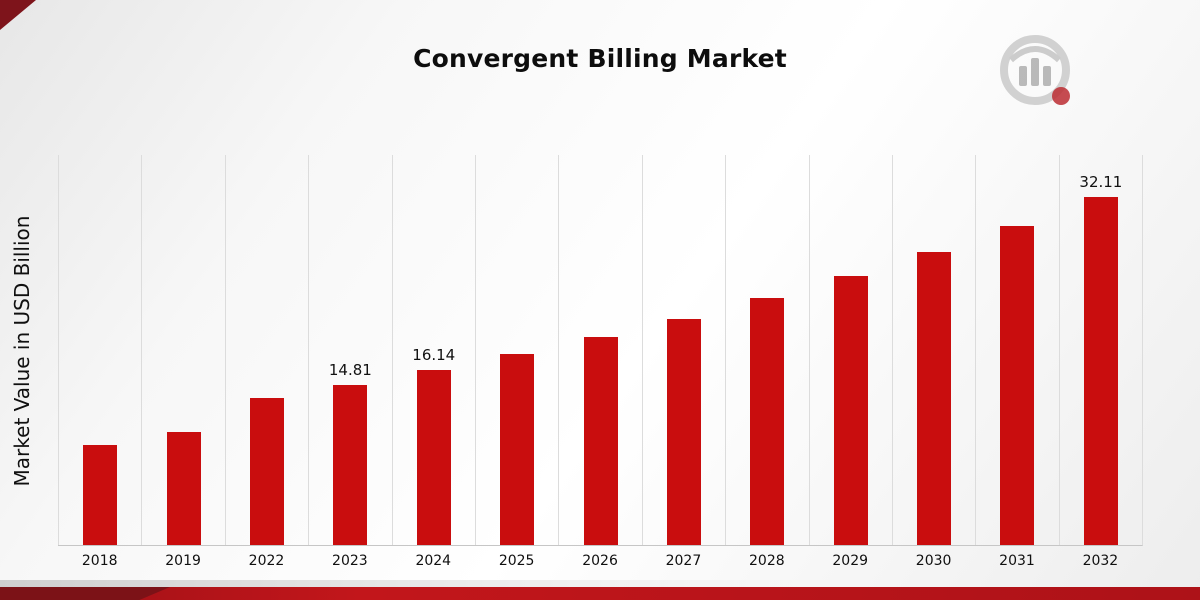 The height and width of the screenshot is (600, 1200). I want to click on category-cell-2027, so click(683, 350).